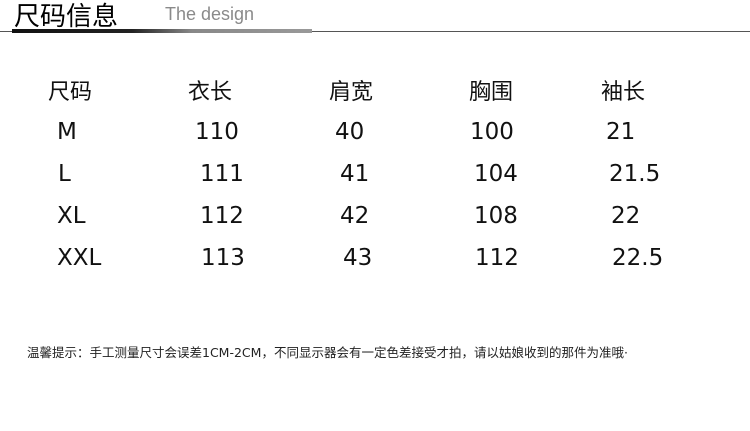 The width and height of the screenshot is (750, 431). Describe the element at coordinates (375, 89) in the screenshot. I see `table-header: 尺码 衣长 肩宽 胸围 袖长` at that location.